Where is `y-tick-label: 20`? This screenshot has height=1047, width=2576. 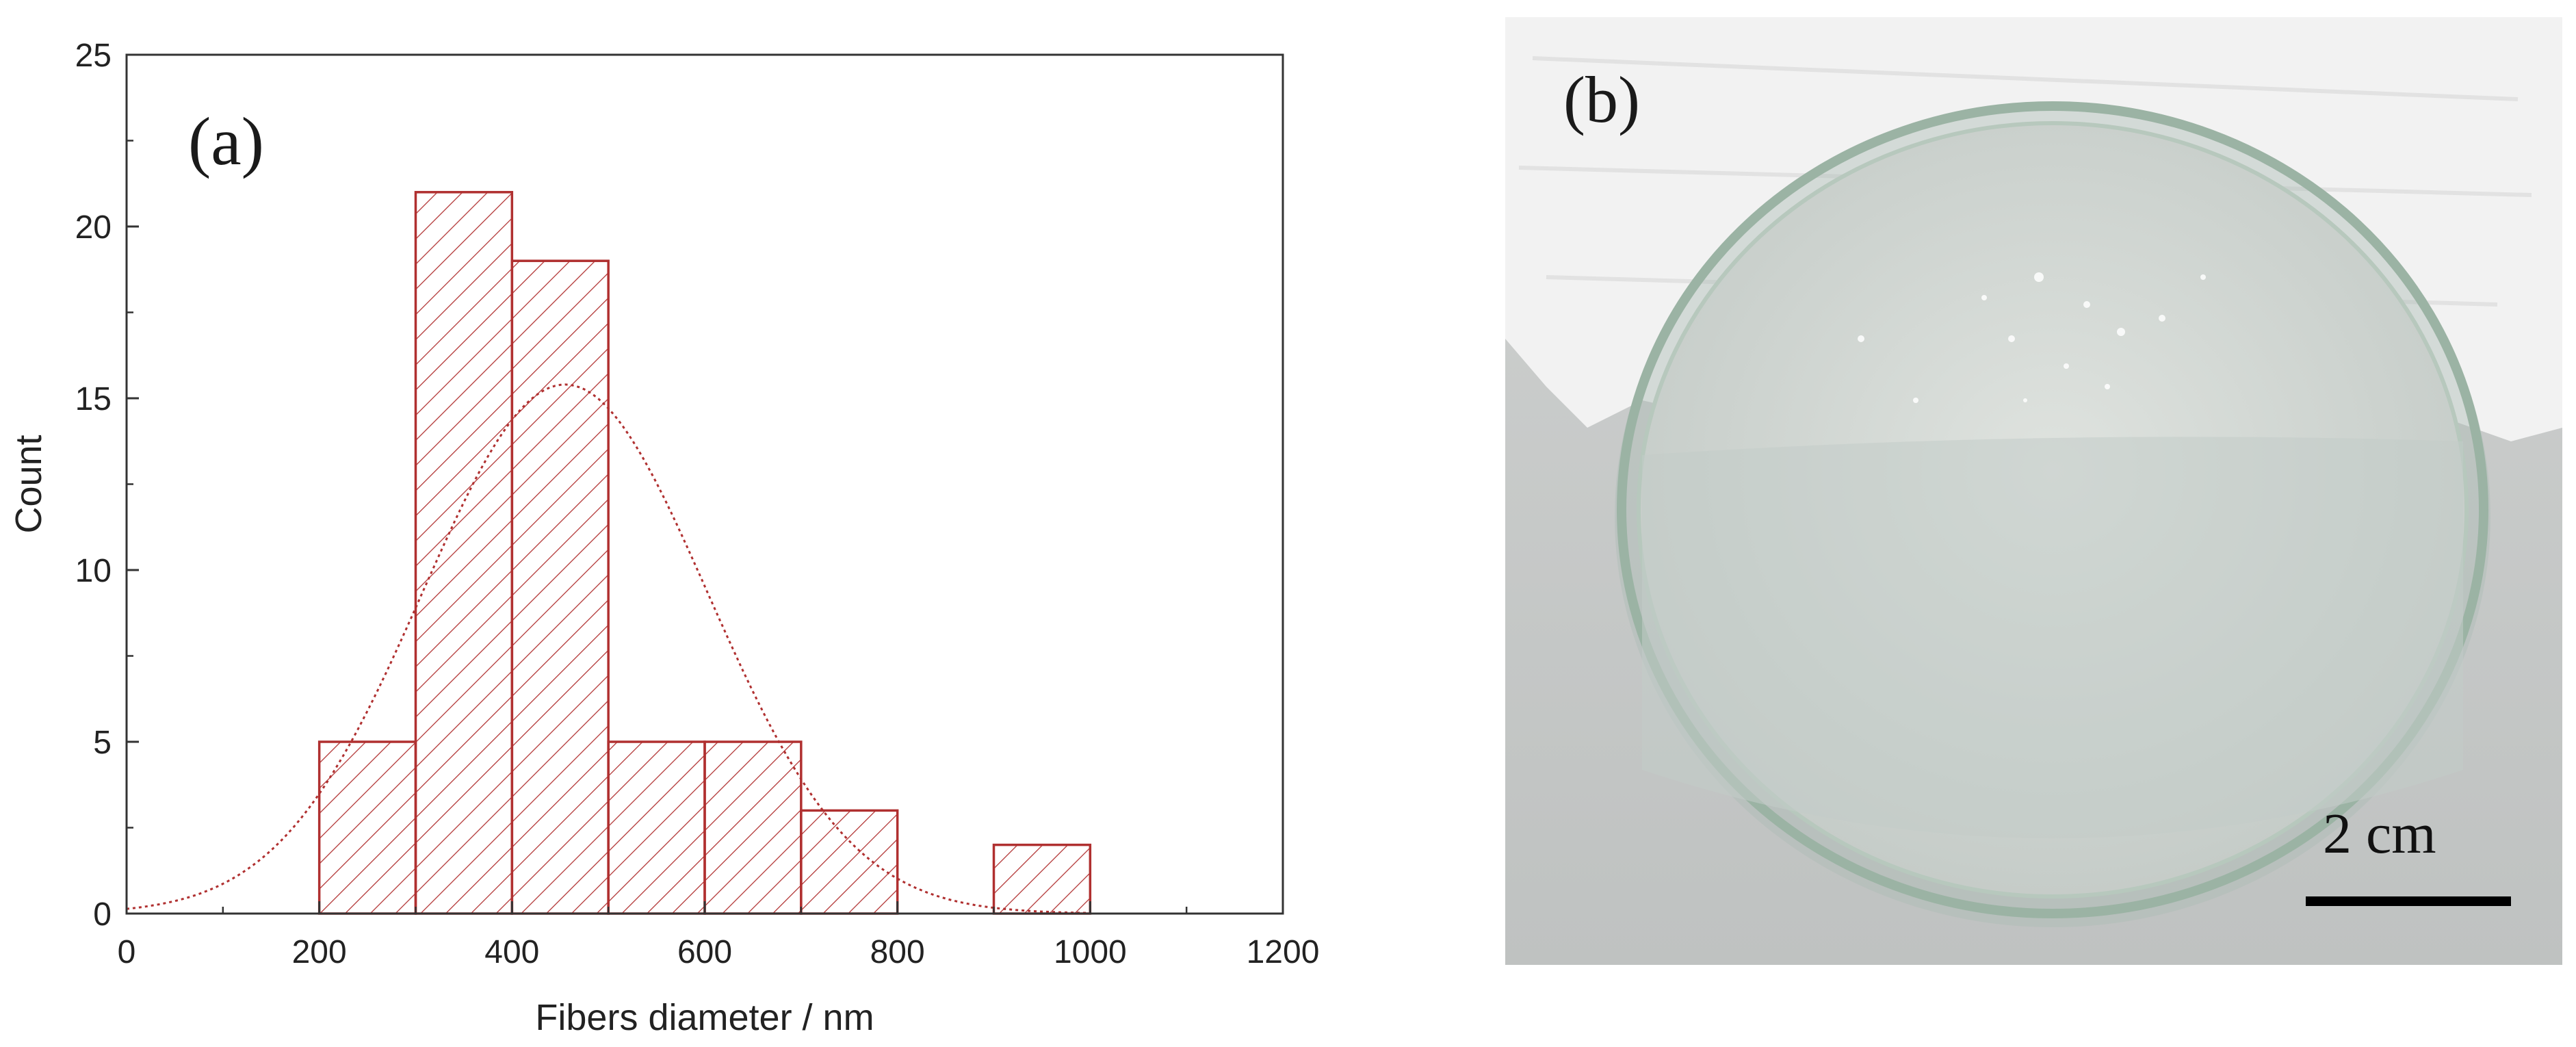 y-tick-label: 20 is located at coordinates (93, 228).